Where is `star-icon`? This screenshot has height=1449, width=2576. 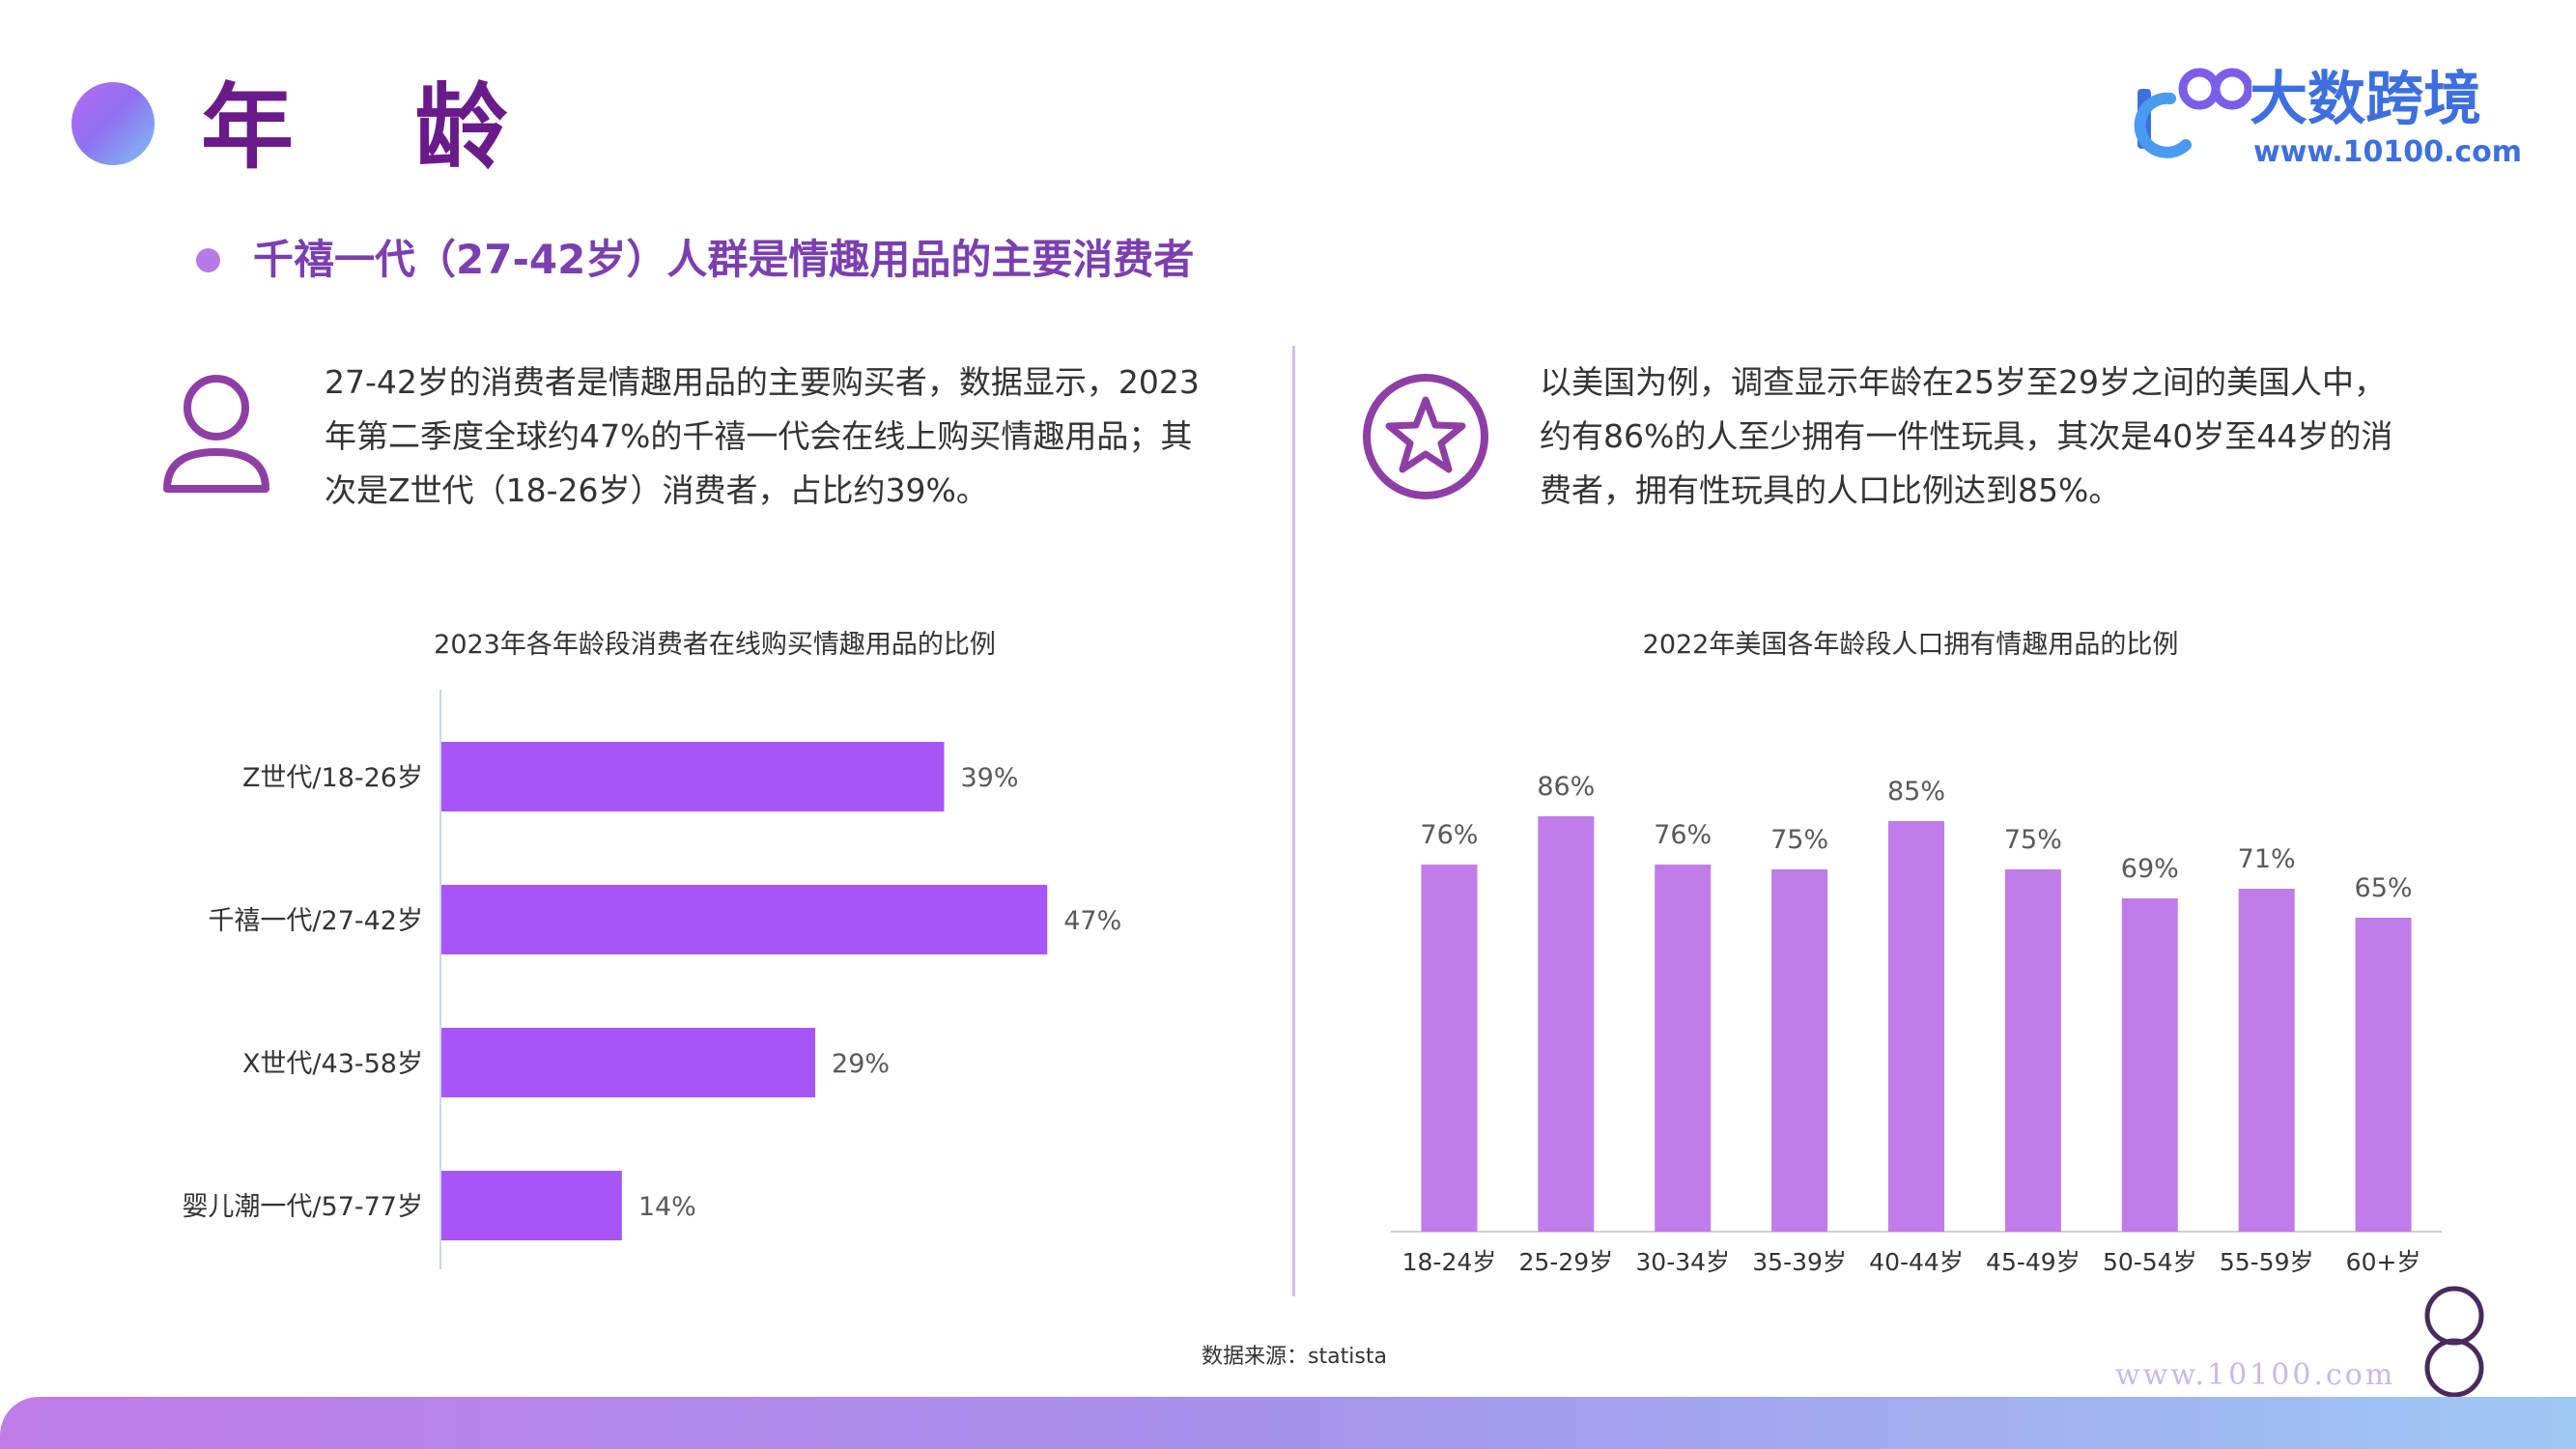
star-icon is located at coordinates (1425, 436).